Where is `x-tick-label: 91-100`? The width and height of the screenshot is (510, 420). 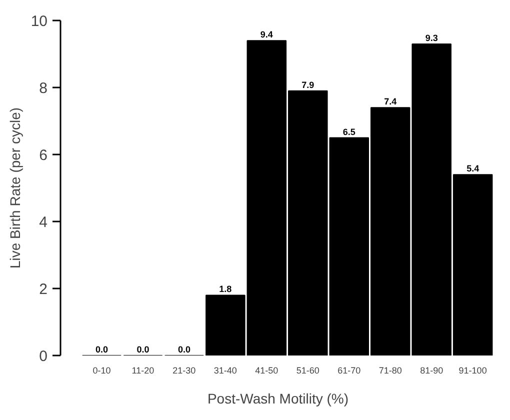
x-tick-label: 91-100 is located at coordinates (472, 371).